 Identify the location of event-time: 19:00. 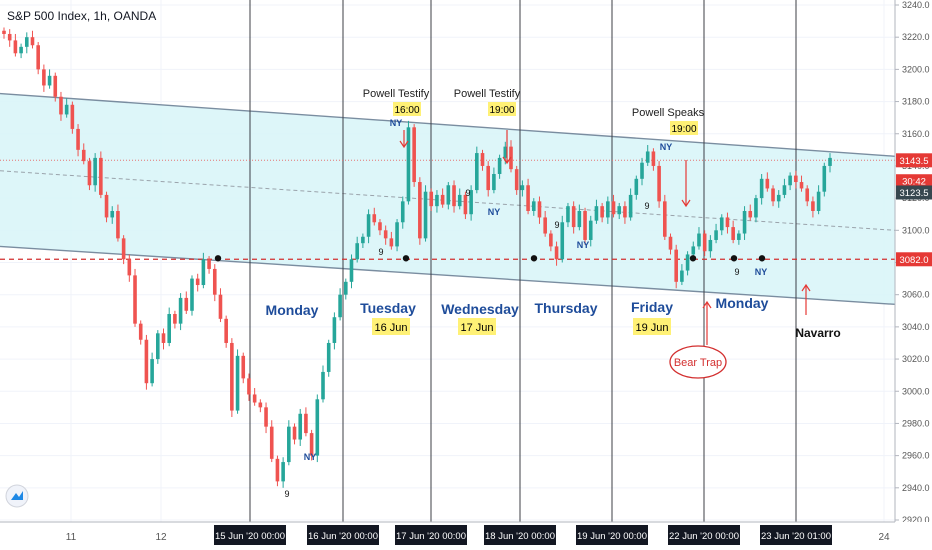
(683, 129).